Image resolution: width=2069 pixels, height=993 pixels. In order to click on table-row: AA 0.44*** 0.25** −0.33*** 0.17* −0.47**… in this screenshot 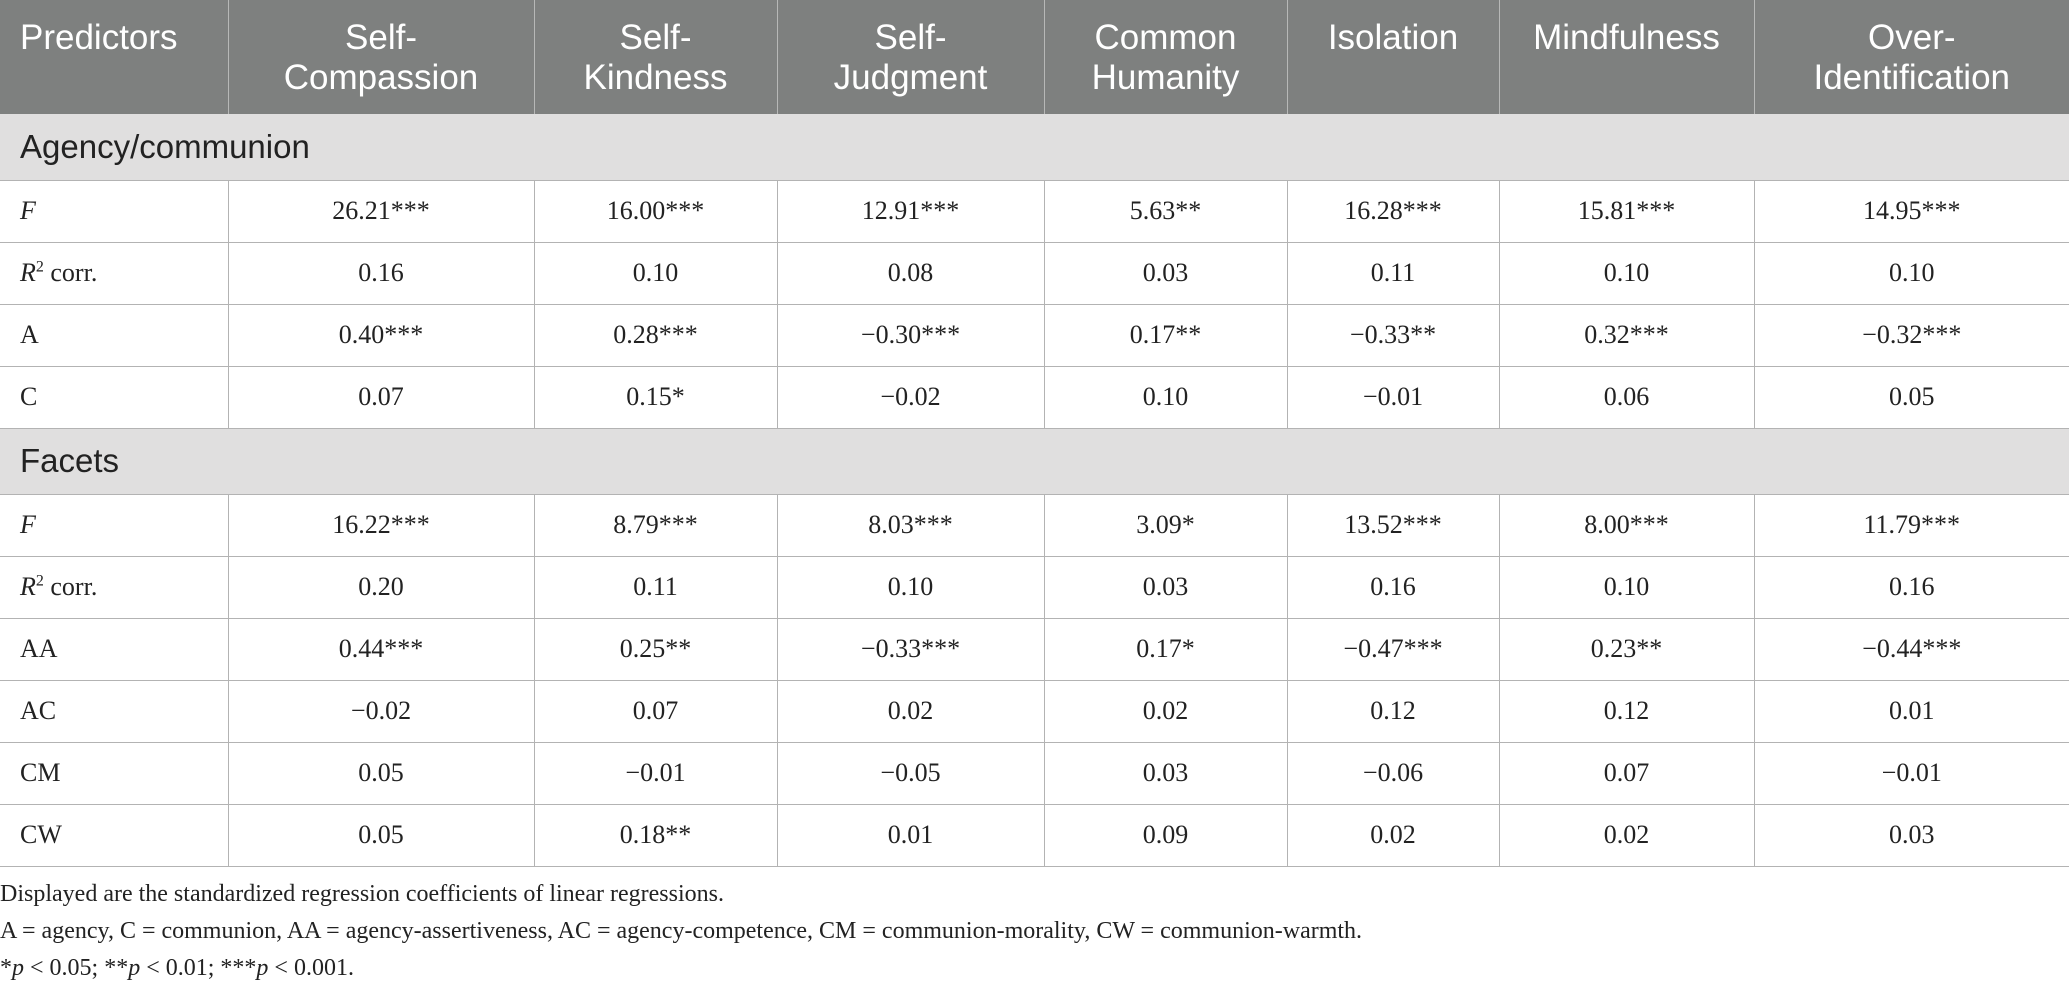, I will do `click(1034, 649)`.